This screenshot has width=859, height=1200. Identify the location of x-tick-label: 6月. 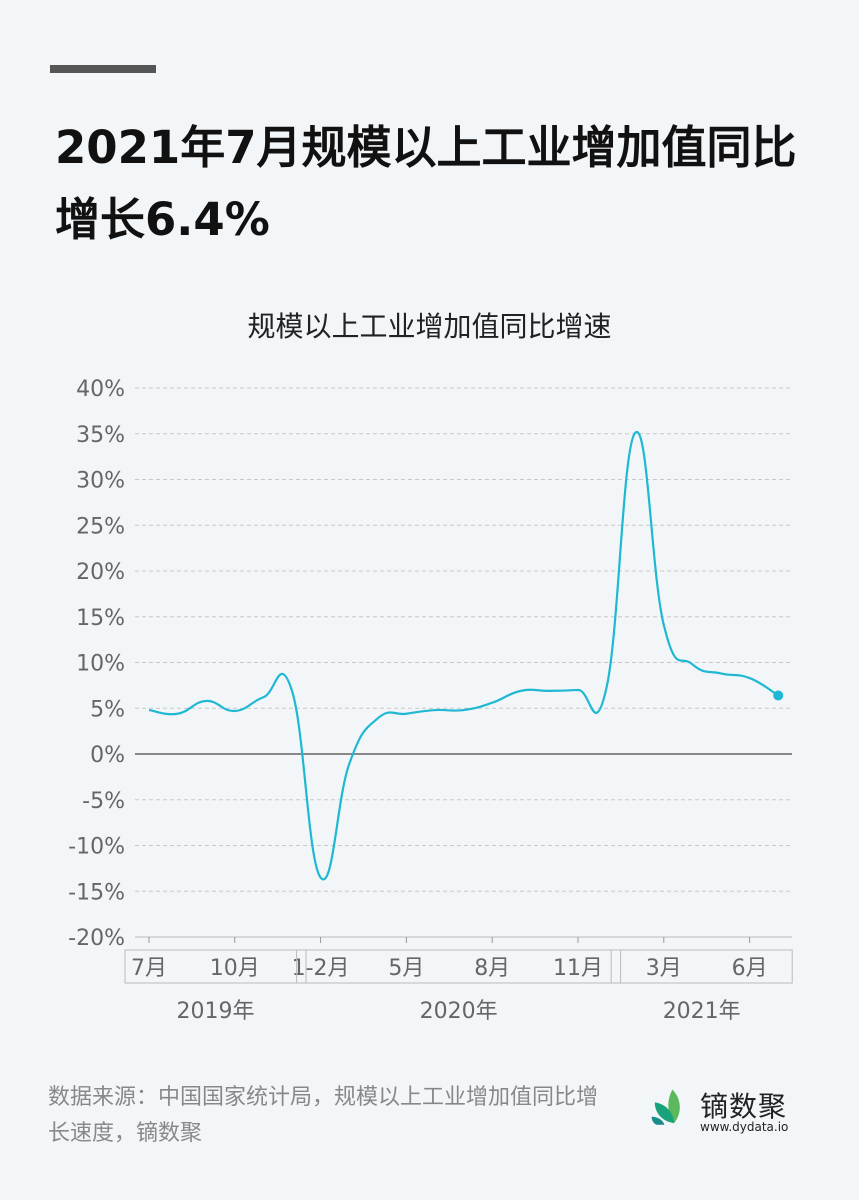
(750, 968).